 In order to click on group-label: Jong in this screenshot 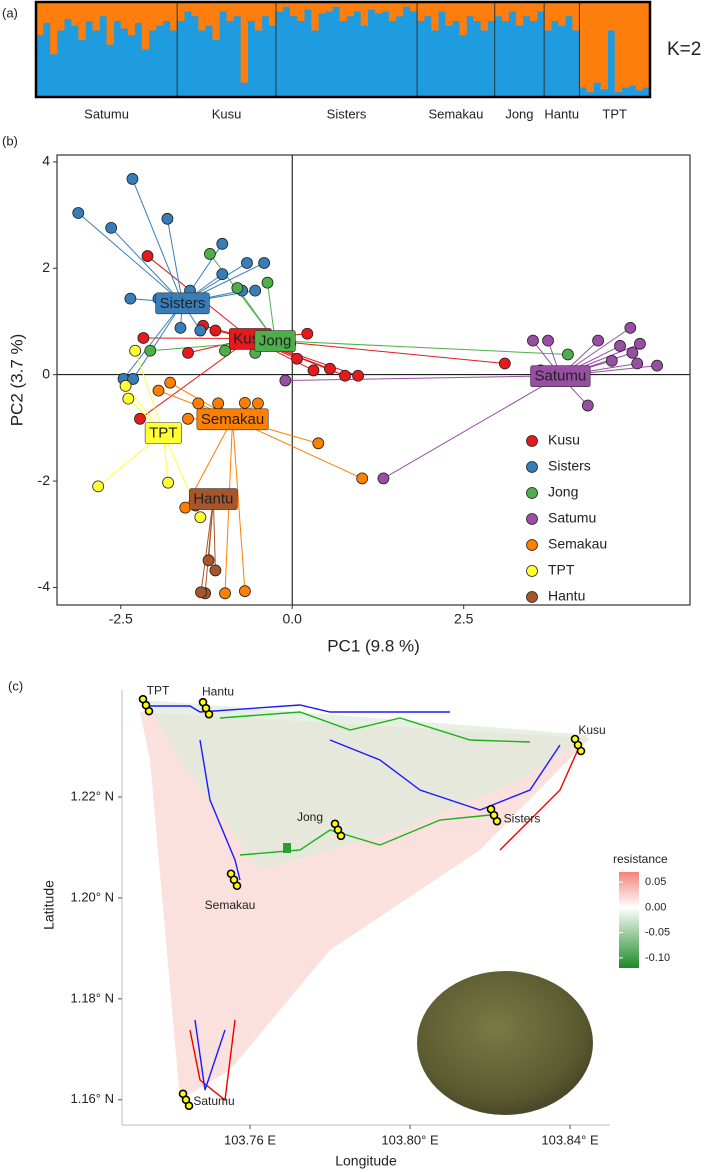, I will do `click(519, 113)`.